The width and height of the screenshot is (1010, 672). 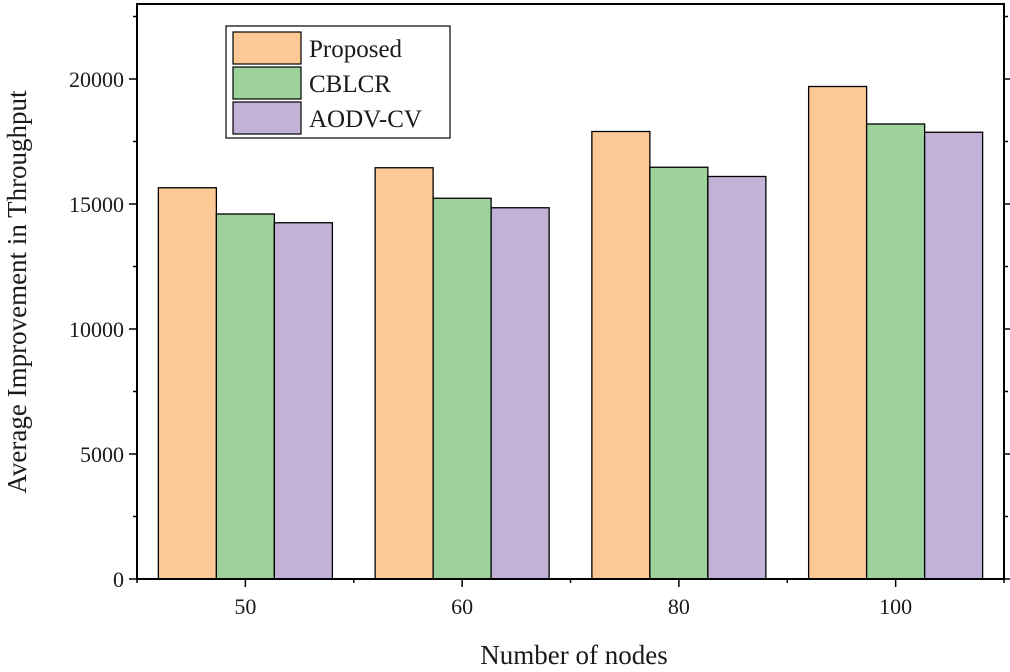 I want to click on legend-label-cblcr: CBLCR, so click(x=350, y=84).